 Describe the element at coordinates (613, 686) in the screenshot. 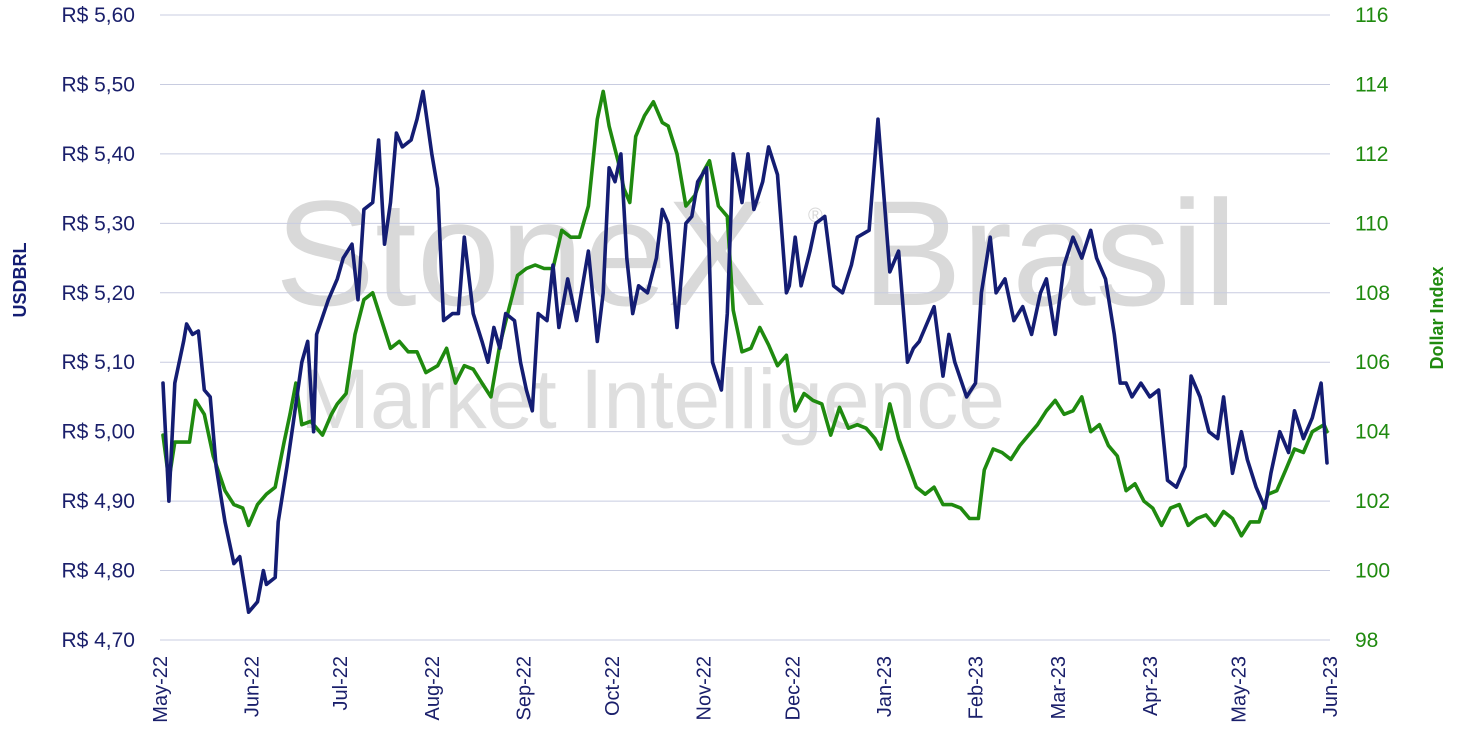

I see `x-tick-label: Oct-22` at that location.